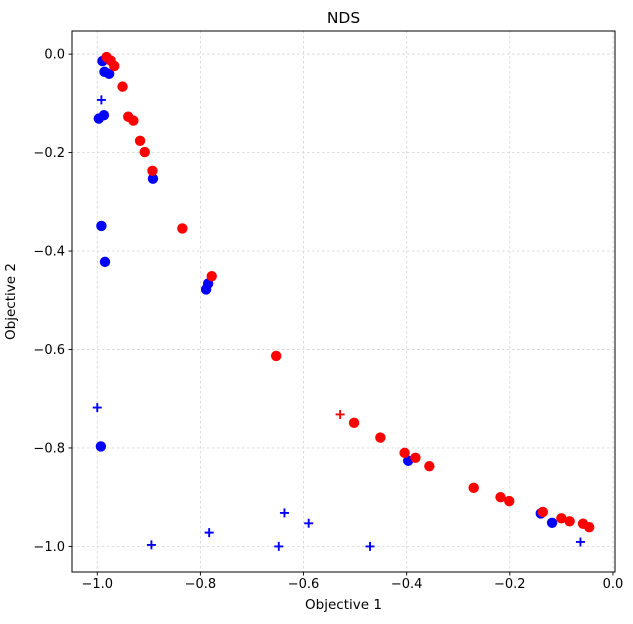  Describe the element at coordinates (343, 18) in the screenshot. I see `chart-title: NDS` at that location.